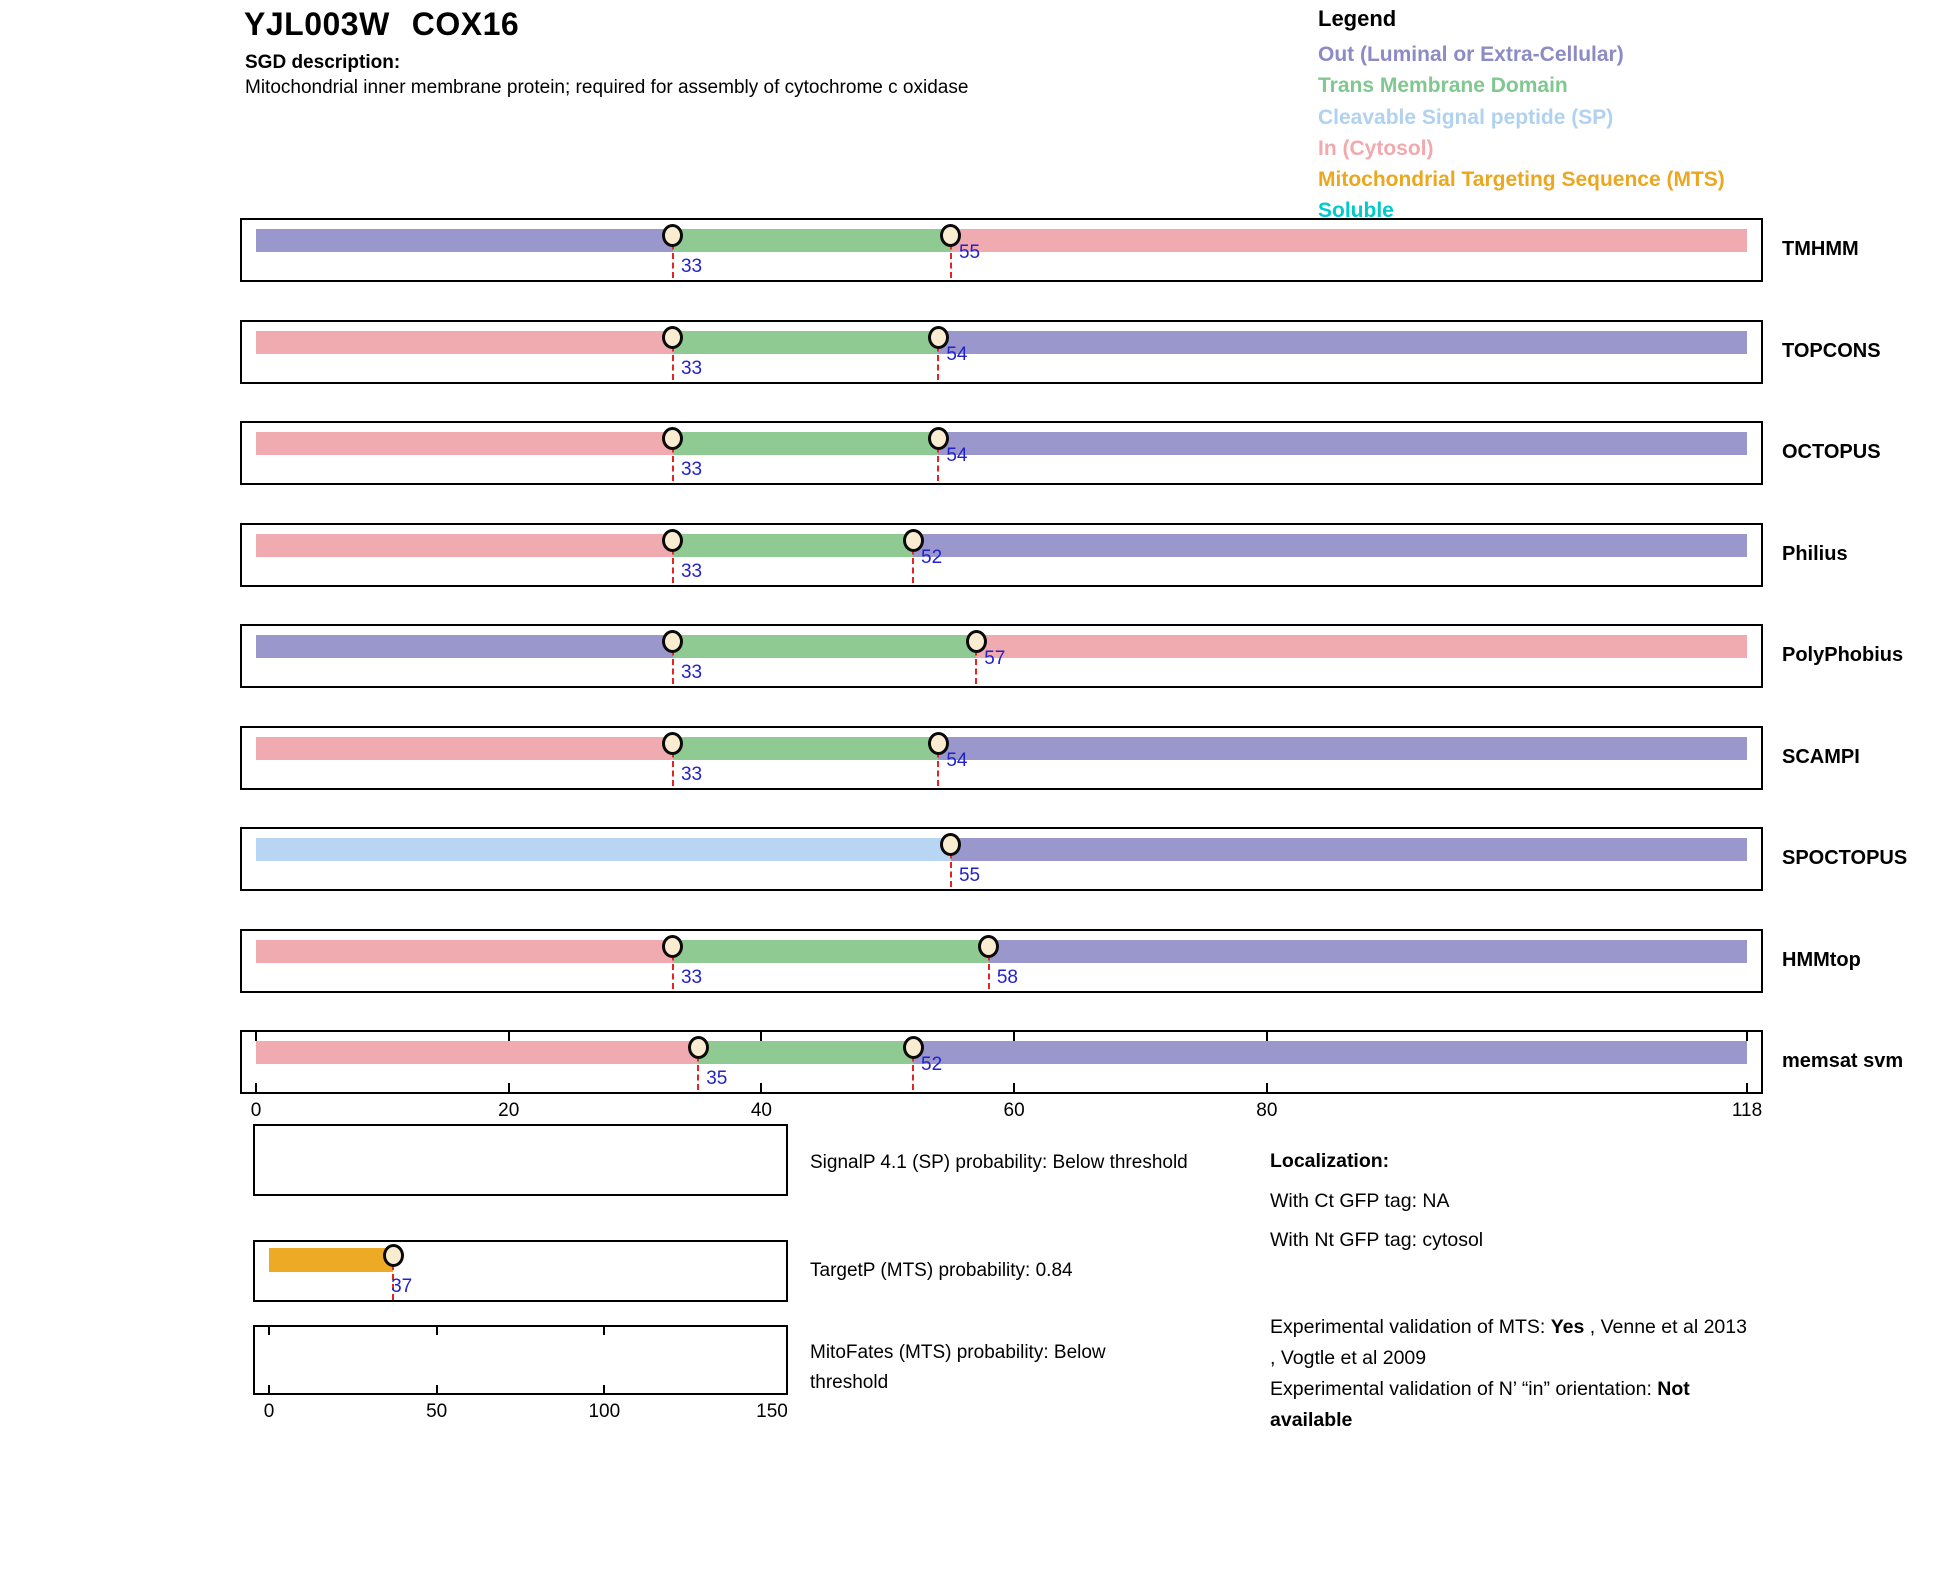 Image resolution: width=1950 pixels, height=1573 pixels. I want to click on track-label: TOPCONS, so click(1831, 351).